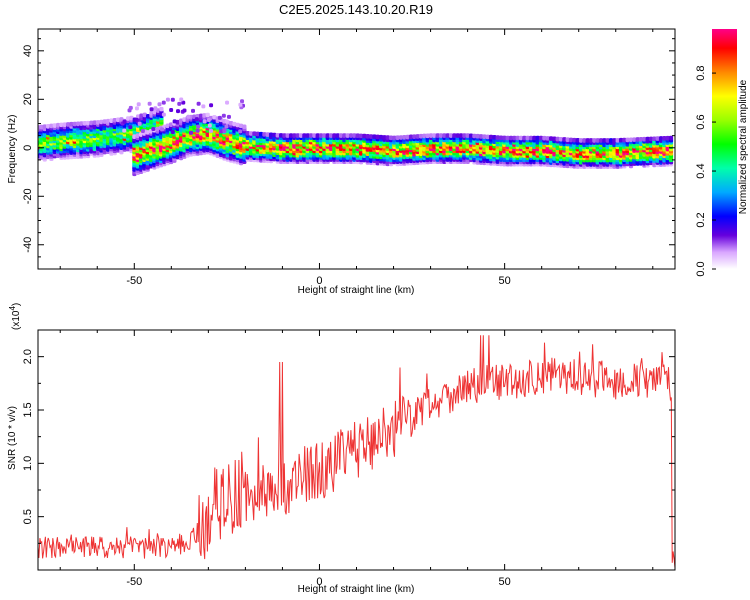  Describe the element at coordinates (505, 582) in the screenshot. I see `snr-x-tick-label: 50` at that location.